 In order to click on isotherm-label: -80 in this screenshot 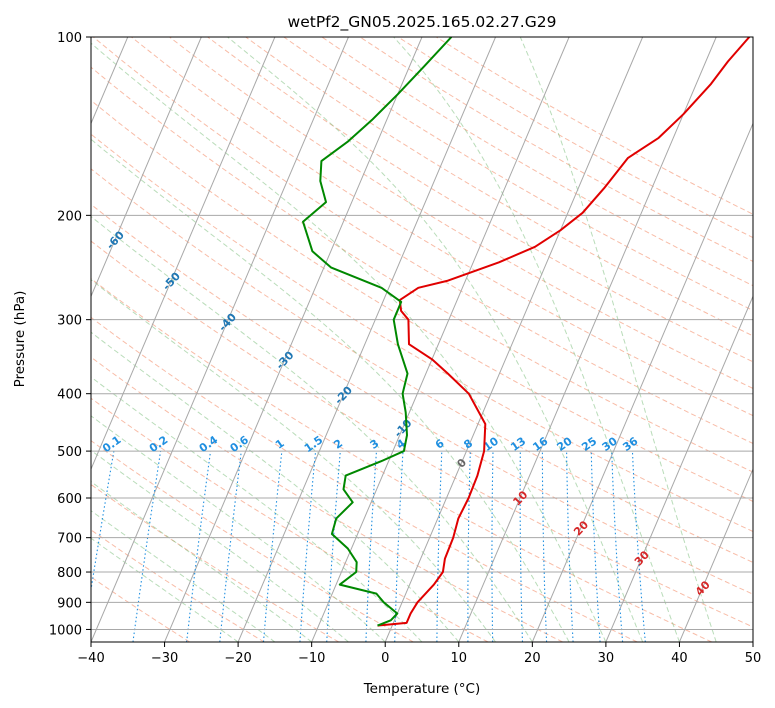, I will do `click(9, 150)`.